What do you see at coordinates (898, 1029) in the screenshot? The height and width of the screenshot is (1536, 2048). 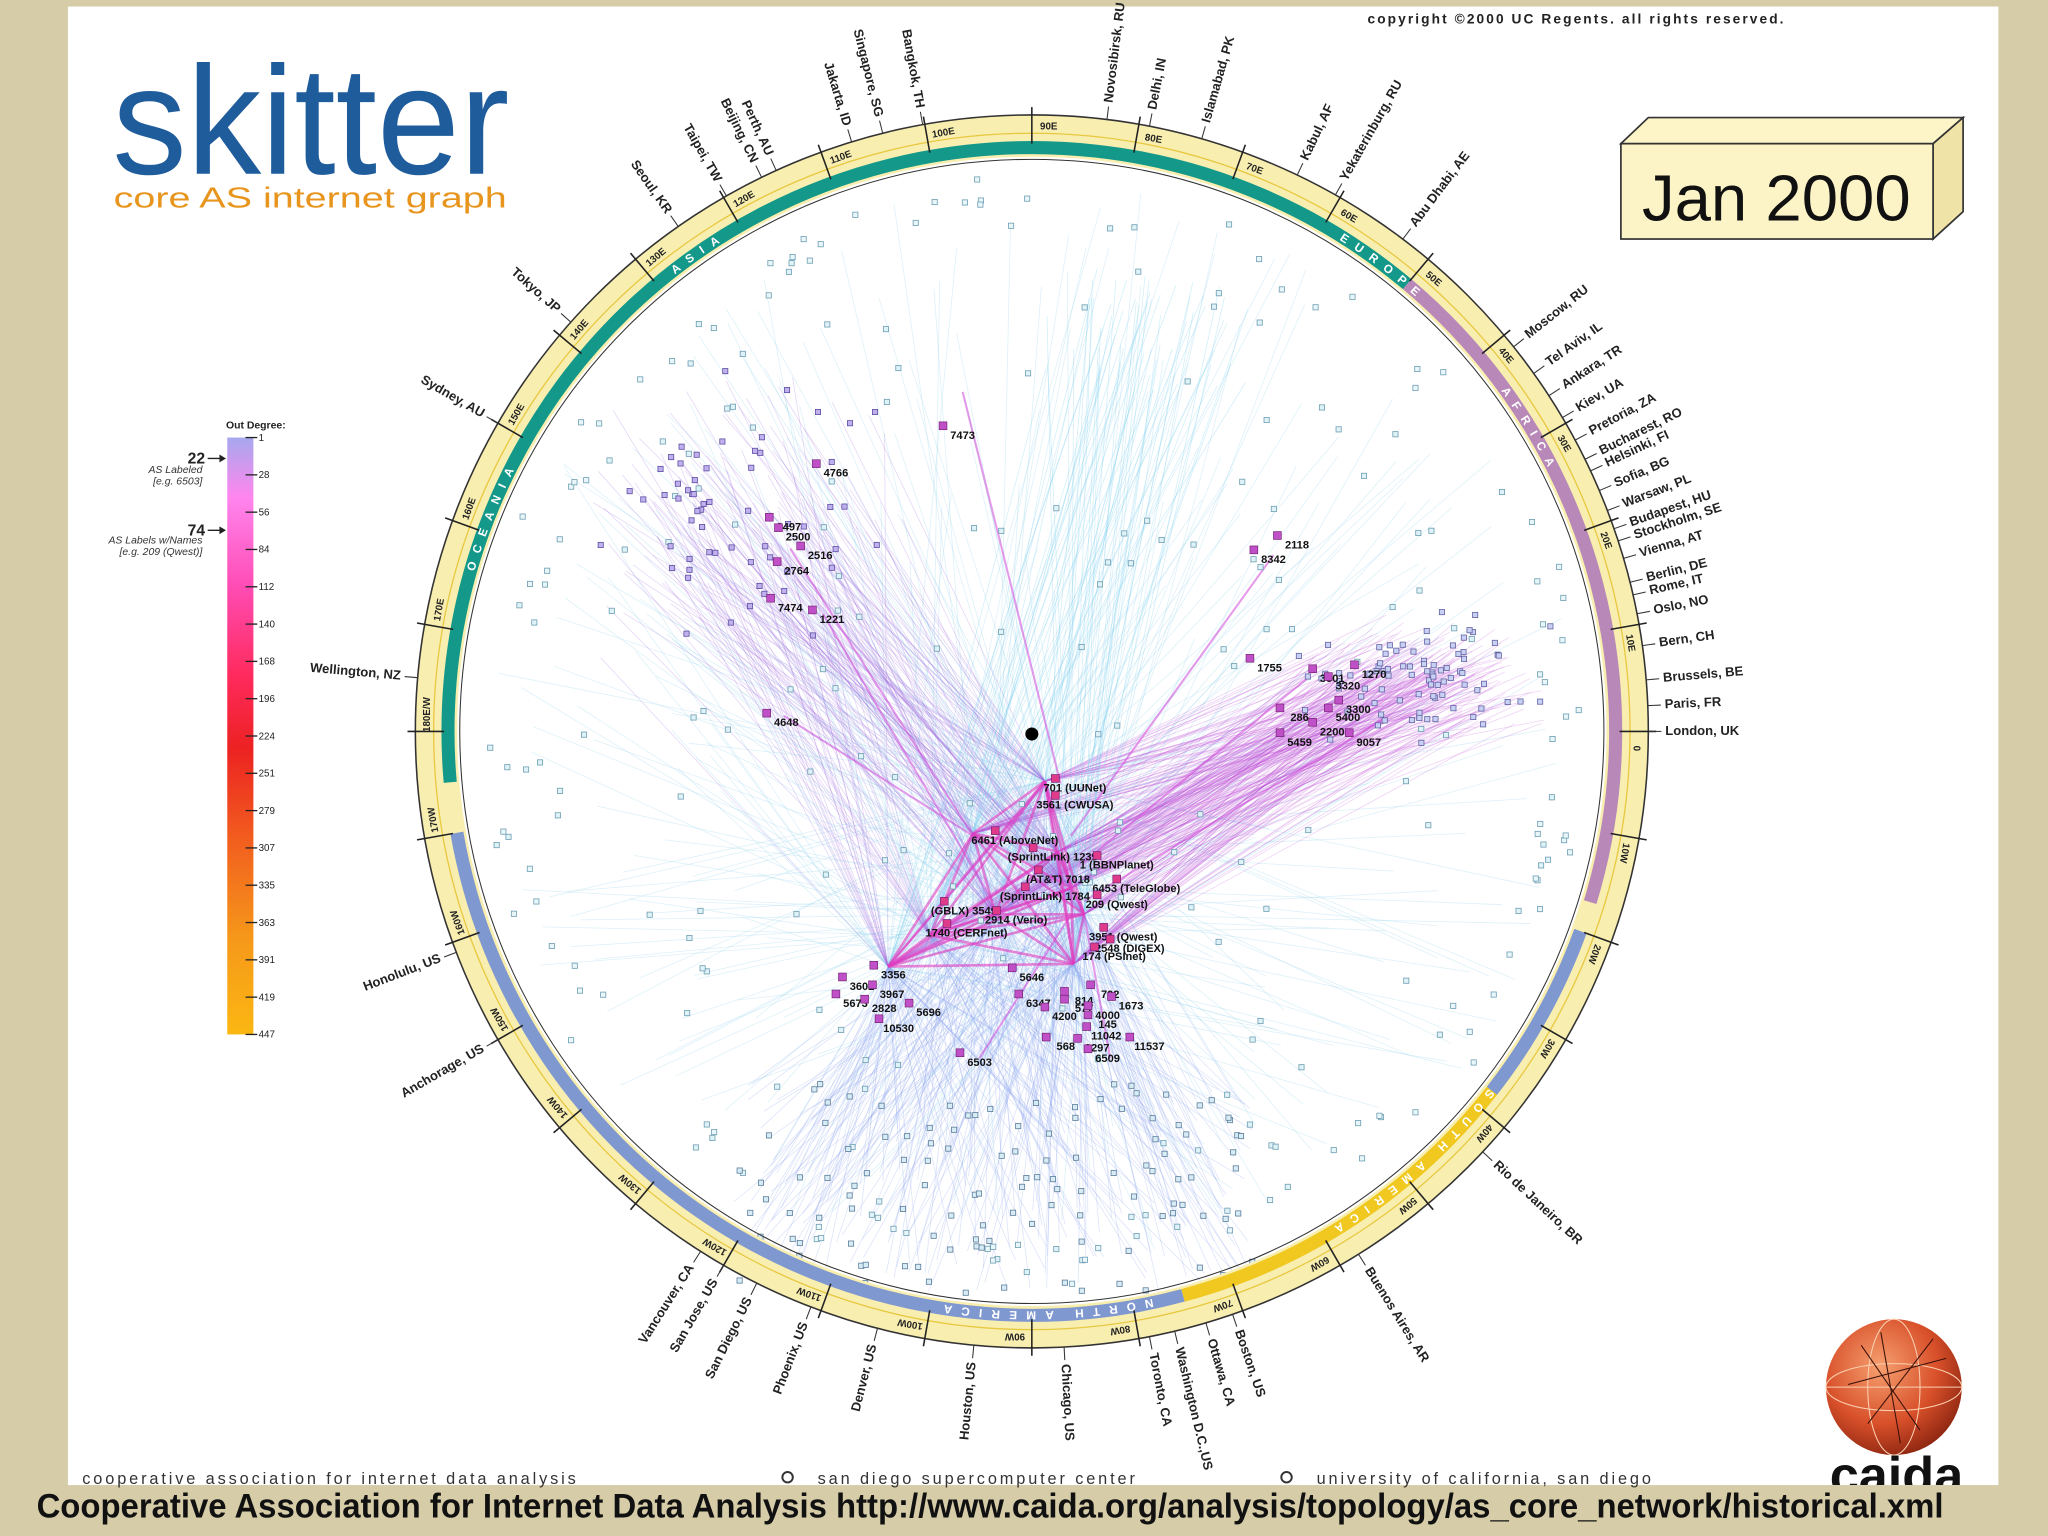 I see `as-label: 10530` at bounding box center [898, 1029].